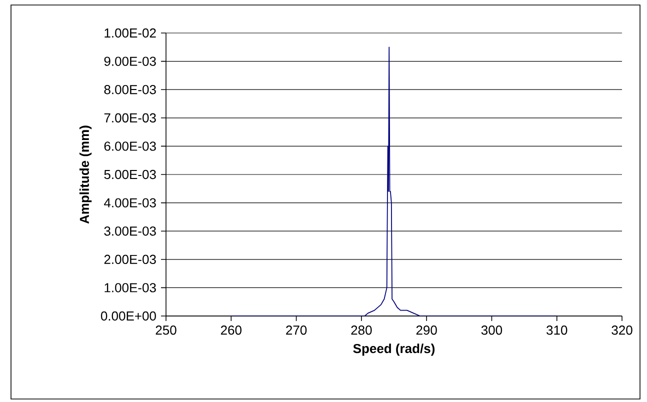  What do you see at coordinates (85, 175) in the screenshot?
I see `y-axis-title: Amplitude (mm)` at bounding box center [85, 175].